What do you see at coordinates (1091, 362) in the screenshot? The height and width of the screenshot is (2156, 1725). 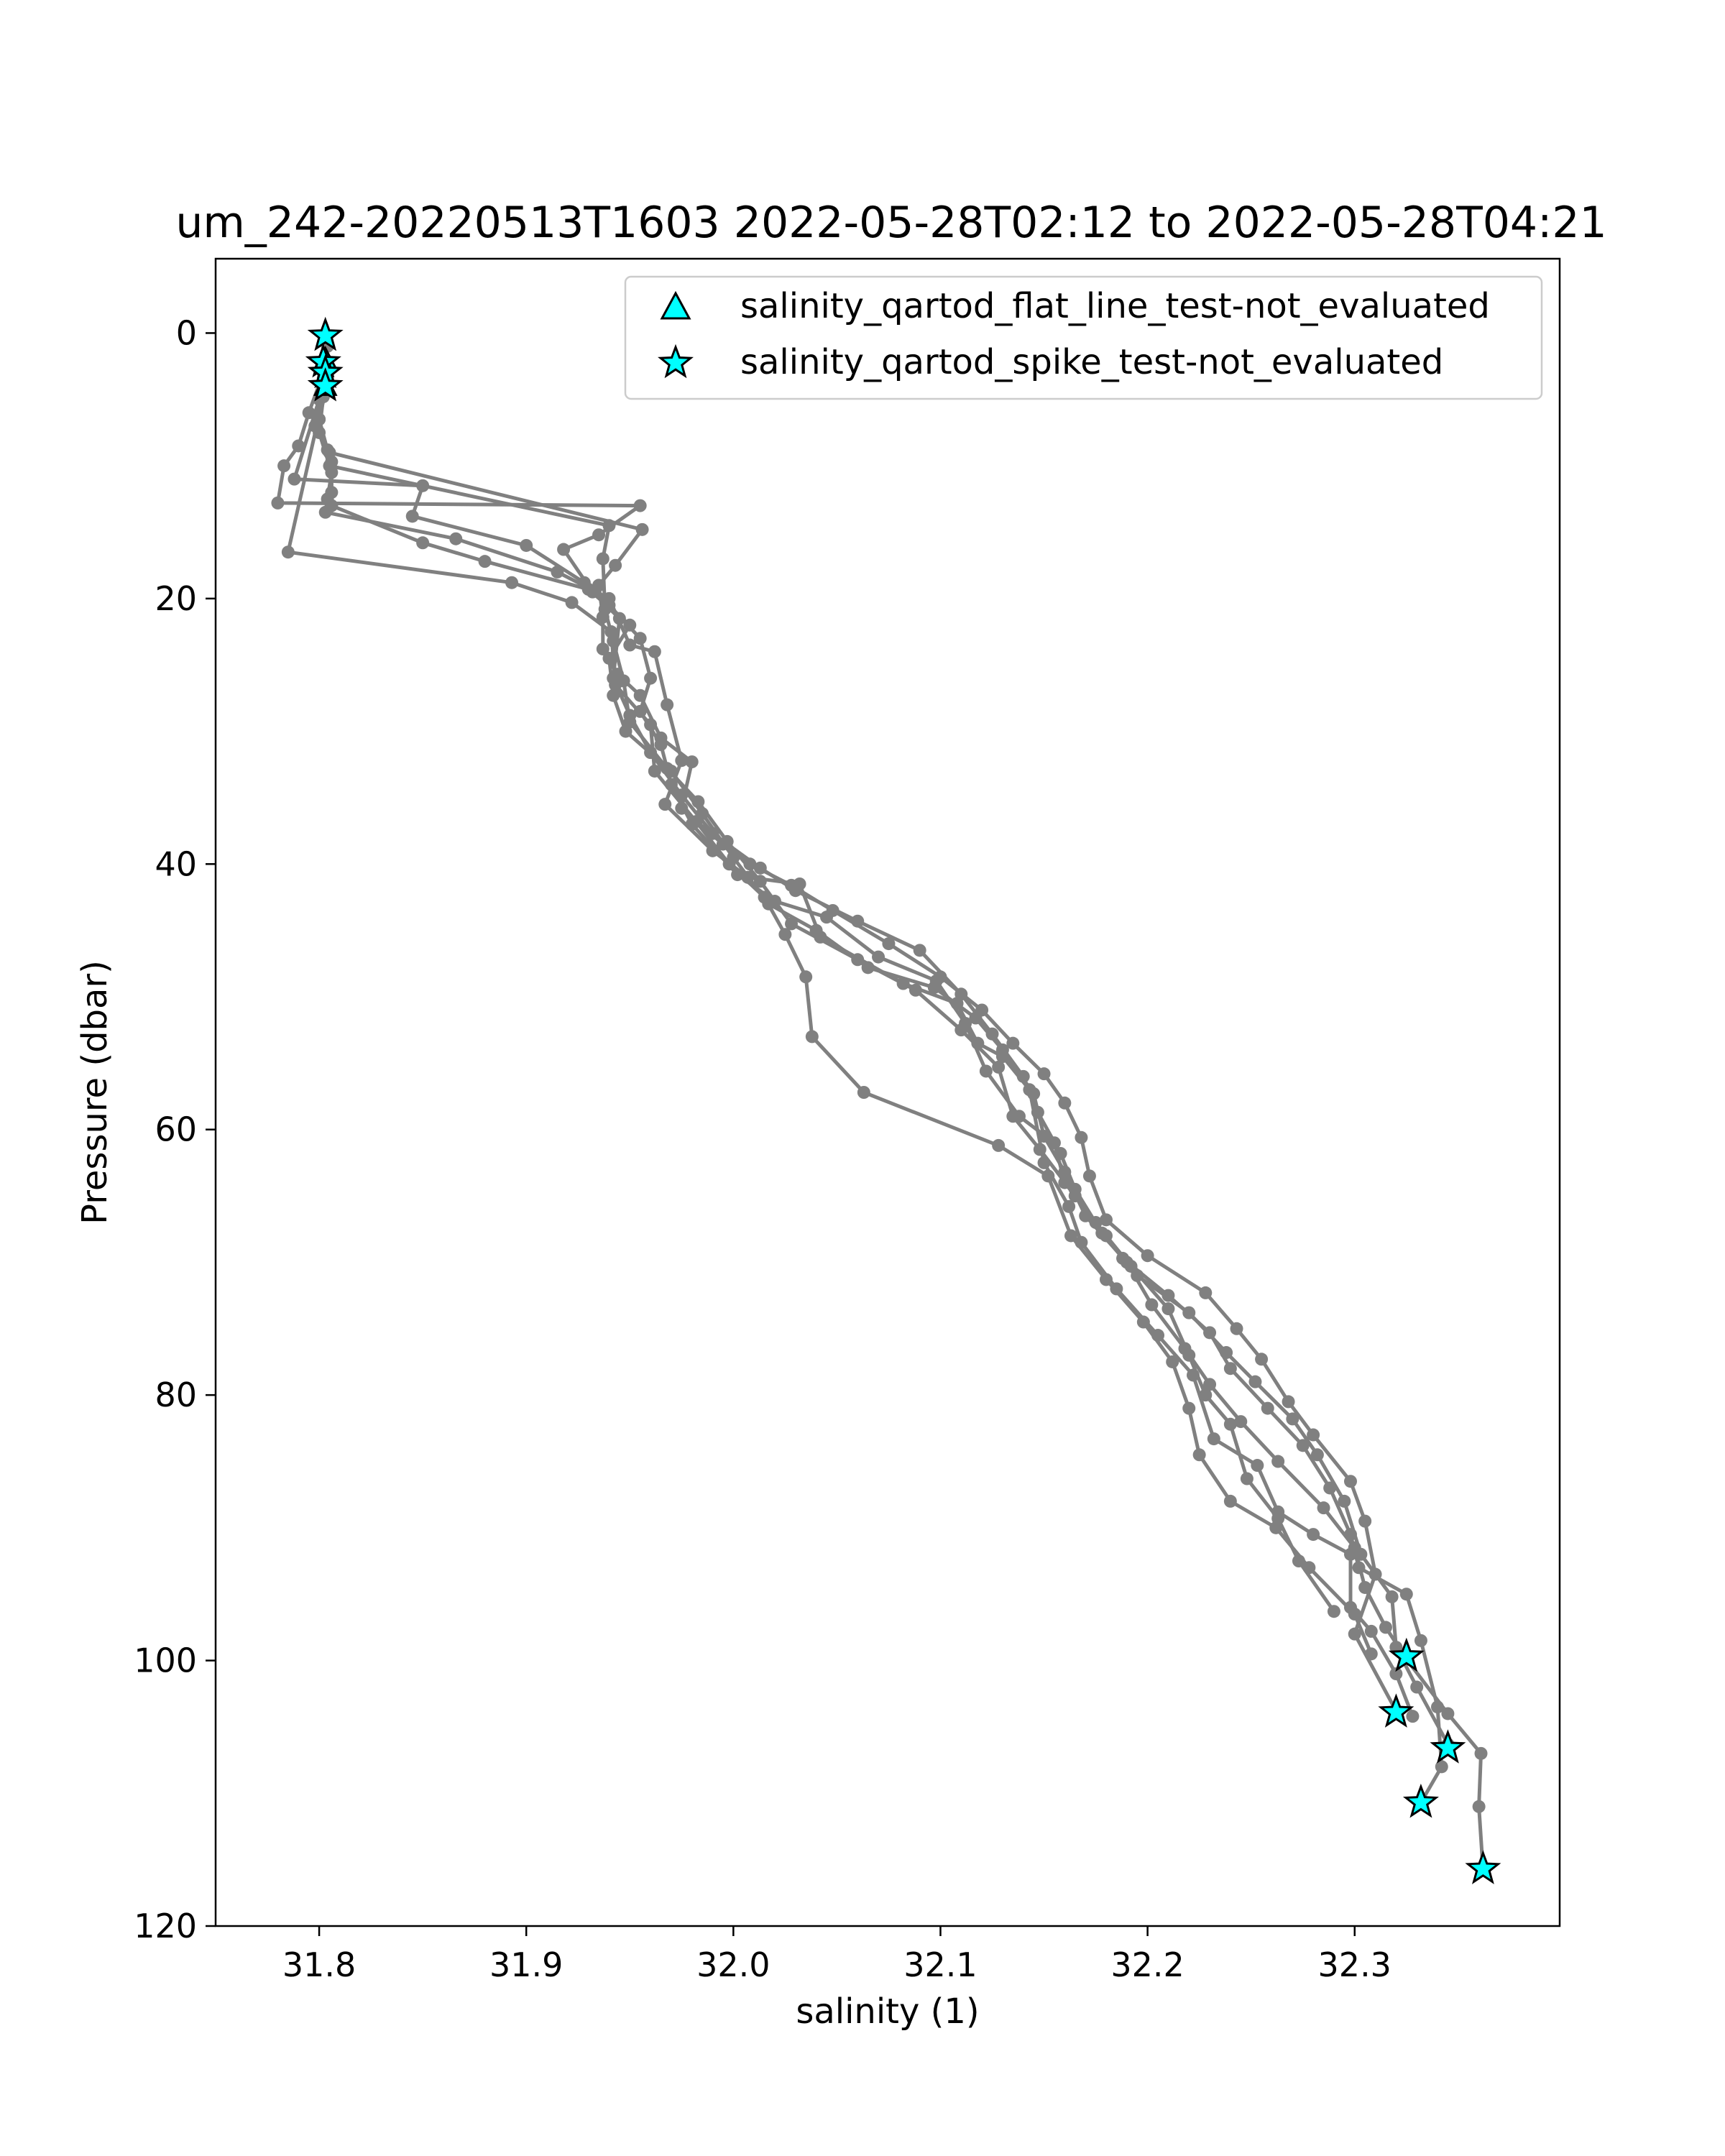 I see `legend-label-spike: salinity_qartod_spike_test-not_evaluated` at bounding box center [1091, 362].